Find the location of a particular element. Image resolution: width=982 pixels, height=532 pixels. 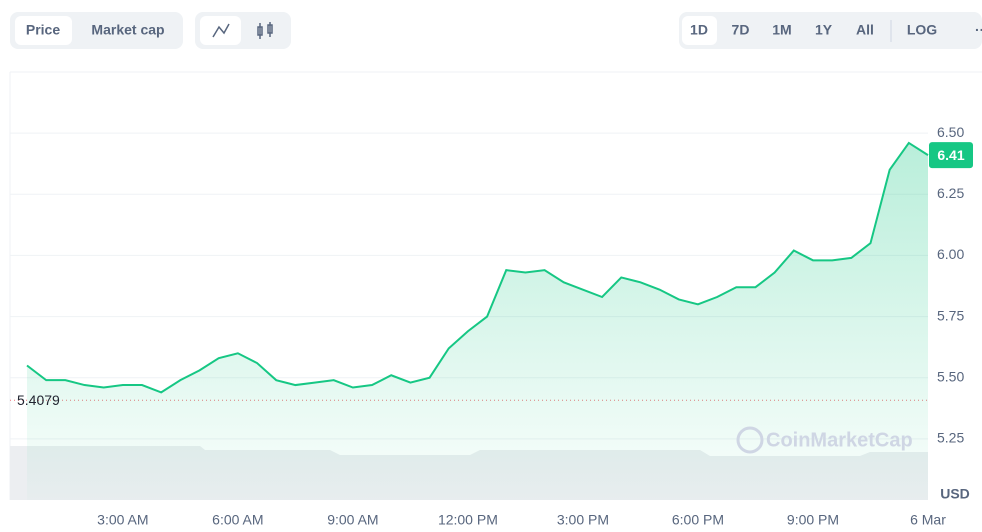

active-range is located at coordinates (699, 30).